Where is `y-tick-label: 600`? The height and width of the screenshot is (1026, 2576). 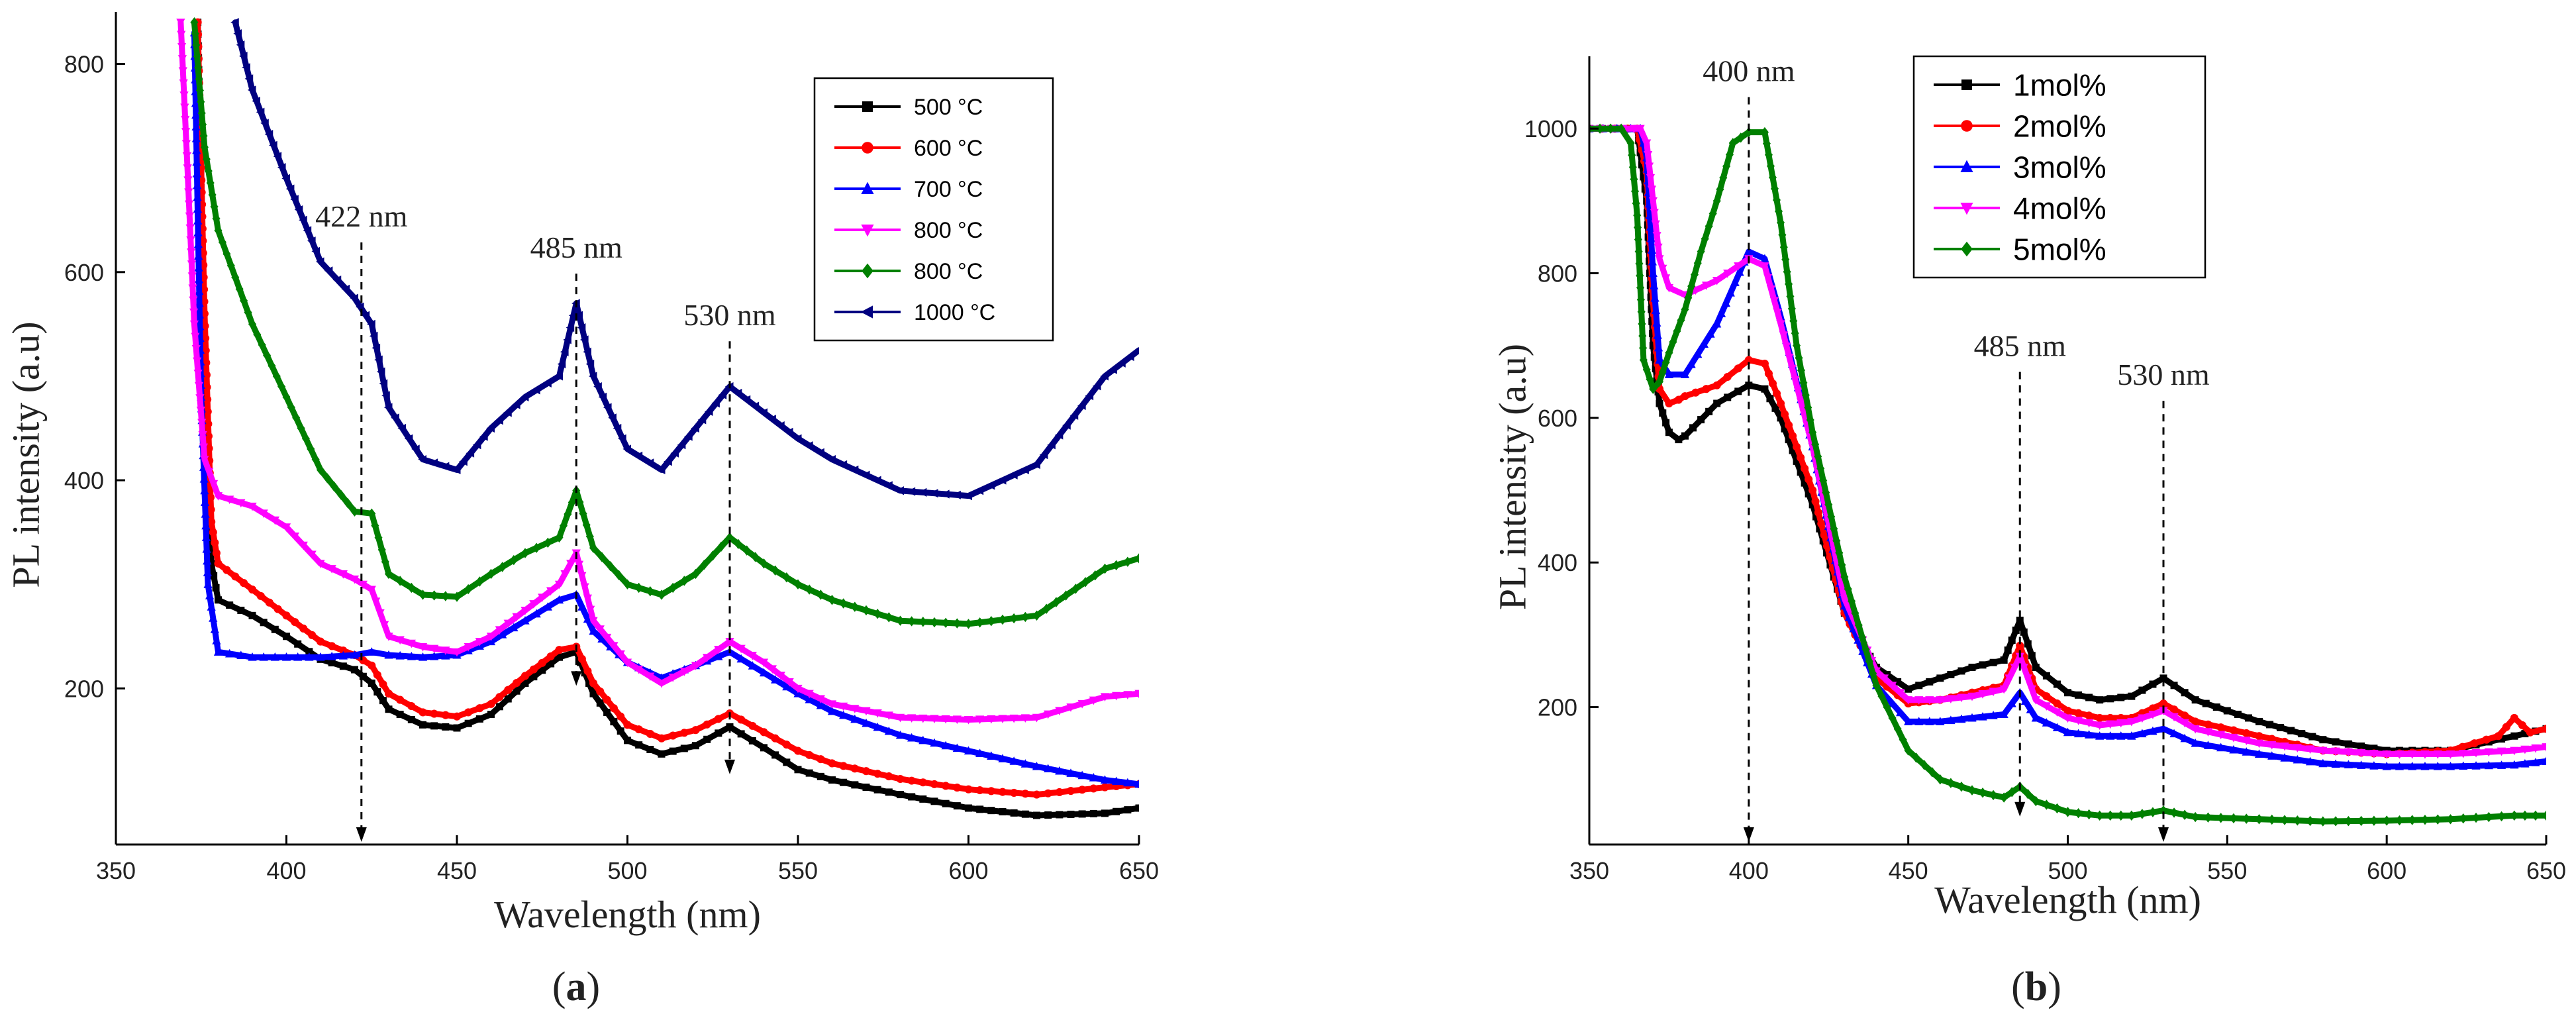 y-tick-label: 600 is located at coordinates (84, 272).